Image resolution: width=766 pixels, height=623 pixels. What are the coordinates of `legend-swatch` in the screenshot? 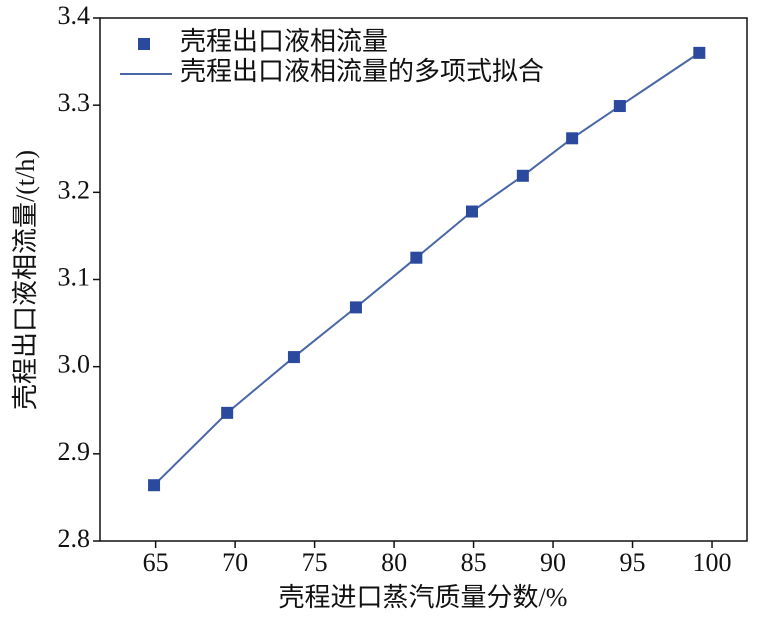 It's located at (144, 44).